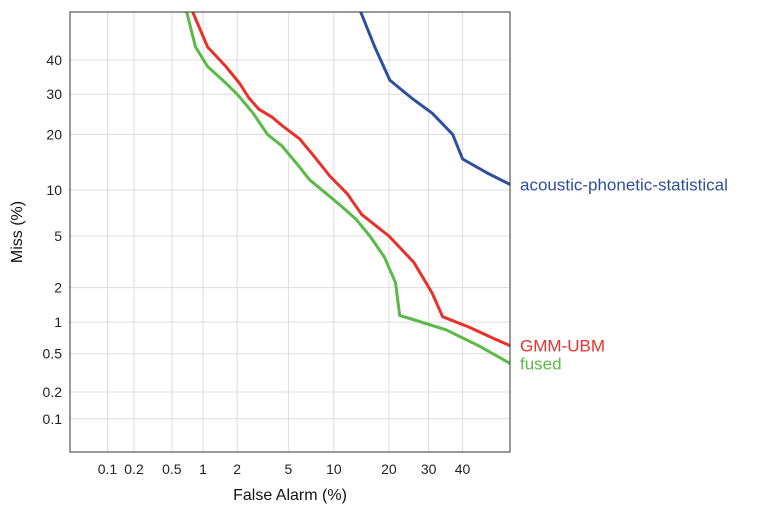  I want to click on series-label: acoustic-phonetic-statistical, so click(624, 184).